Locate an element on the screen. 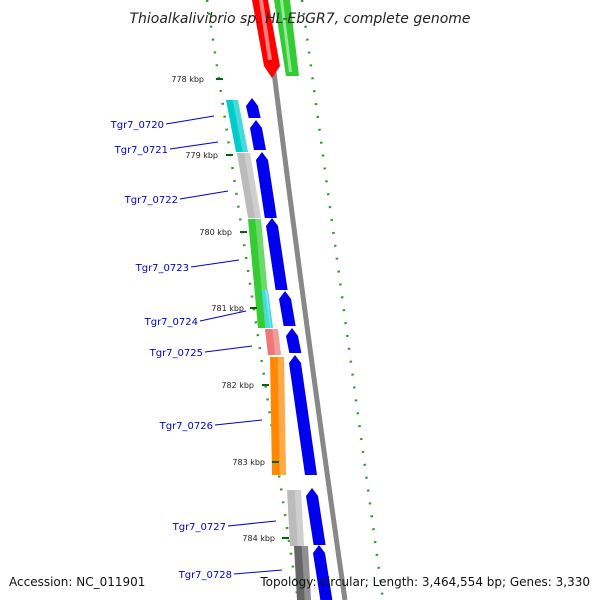  gene-label-tgr7_0722: Tgr7_0722 is located at coordinates (151, 200).